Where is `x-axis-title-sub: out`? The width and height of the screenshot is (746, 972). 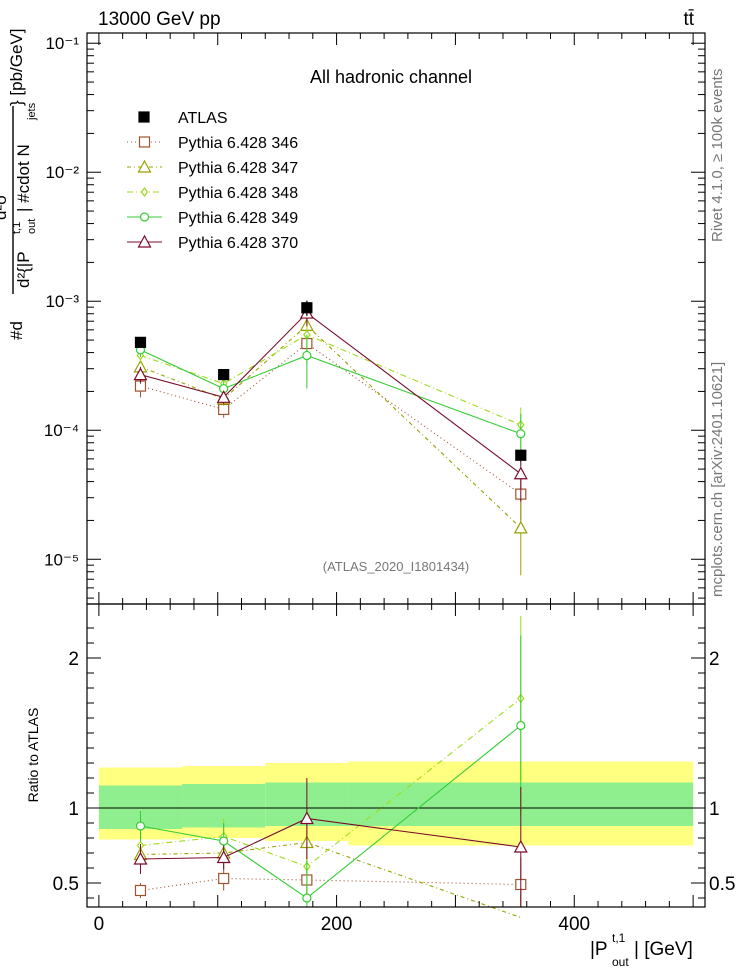
x-axis-title-sub: out is located at coordinates (620, 962).